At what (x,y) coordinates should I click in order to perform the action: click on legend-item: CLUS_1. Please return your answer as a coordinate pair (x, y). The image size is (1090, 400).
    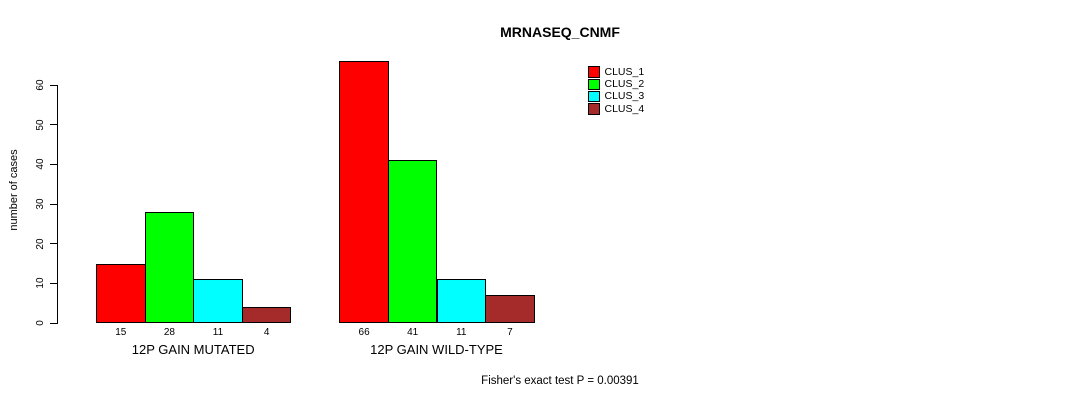
    Looking at the image, I should click on (616, 72).